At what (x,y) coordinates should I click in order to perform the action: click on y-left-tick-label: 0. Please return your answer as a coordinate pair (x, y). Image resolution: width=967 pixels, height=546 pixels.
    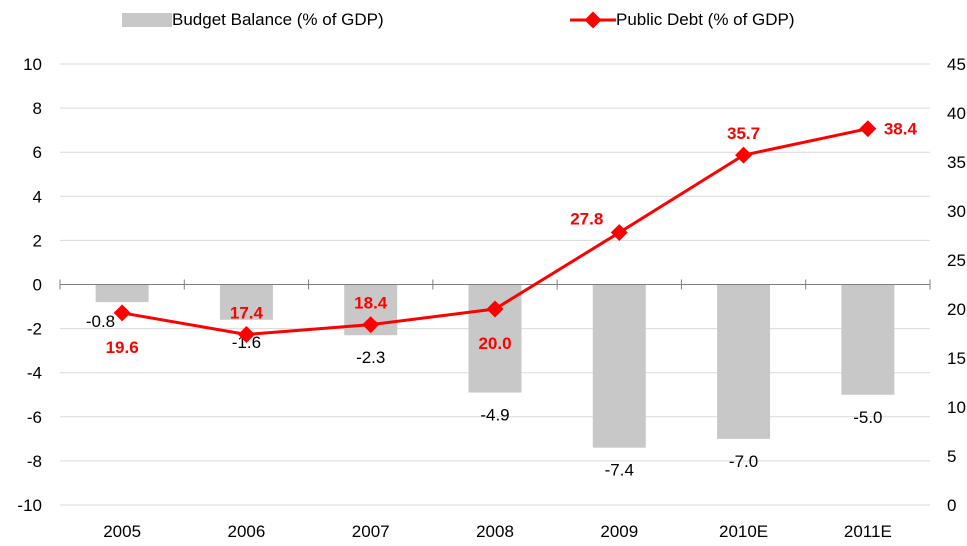
    Looking at the image, I should click on (37, 285).